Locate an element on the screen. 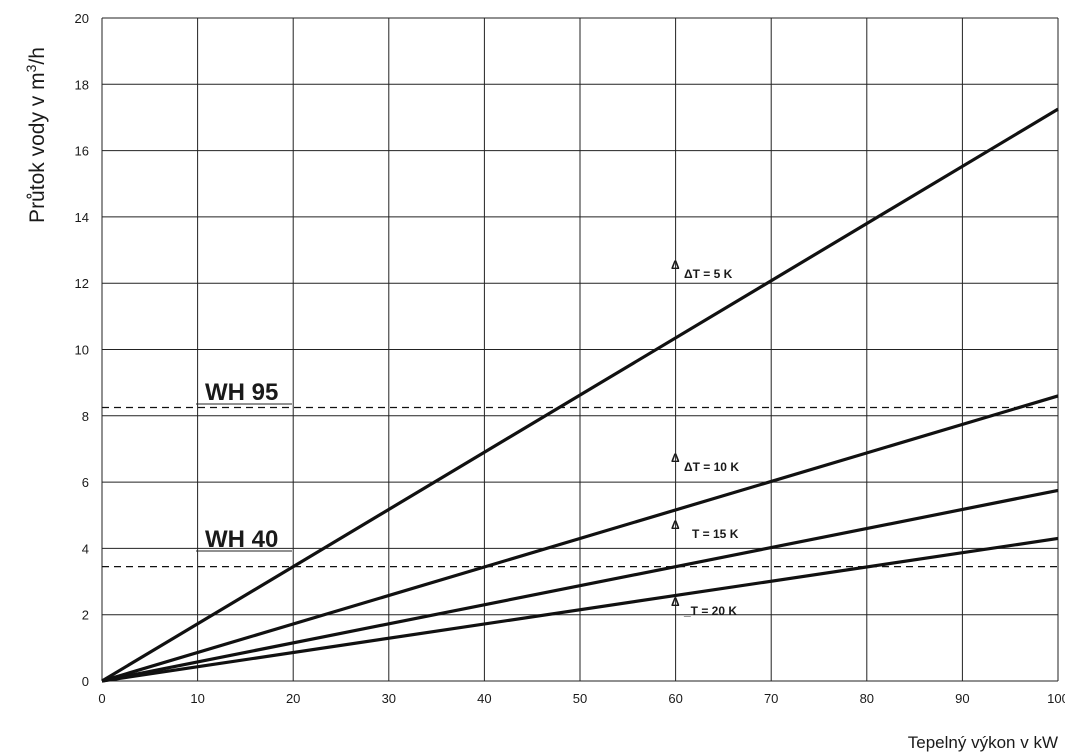 Image resolution: width=1065 pixels, height=753 pixels. y-tick-label: 18 is located at coordinates (82, 84).